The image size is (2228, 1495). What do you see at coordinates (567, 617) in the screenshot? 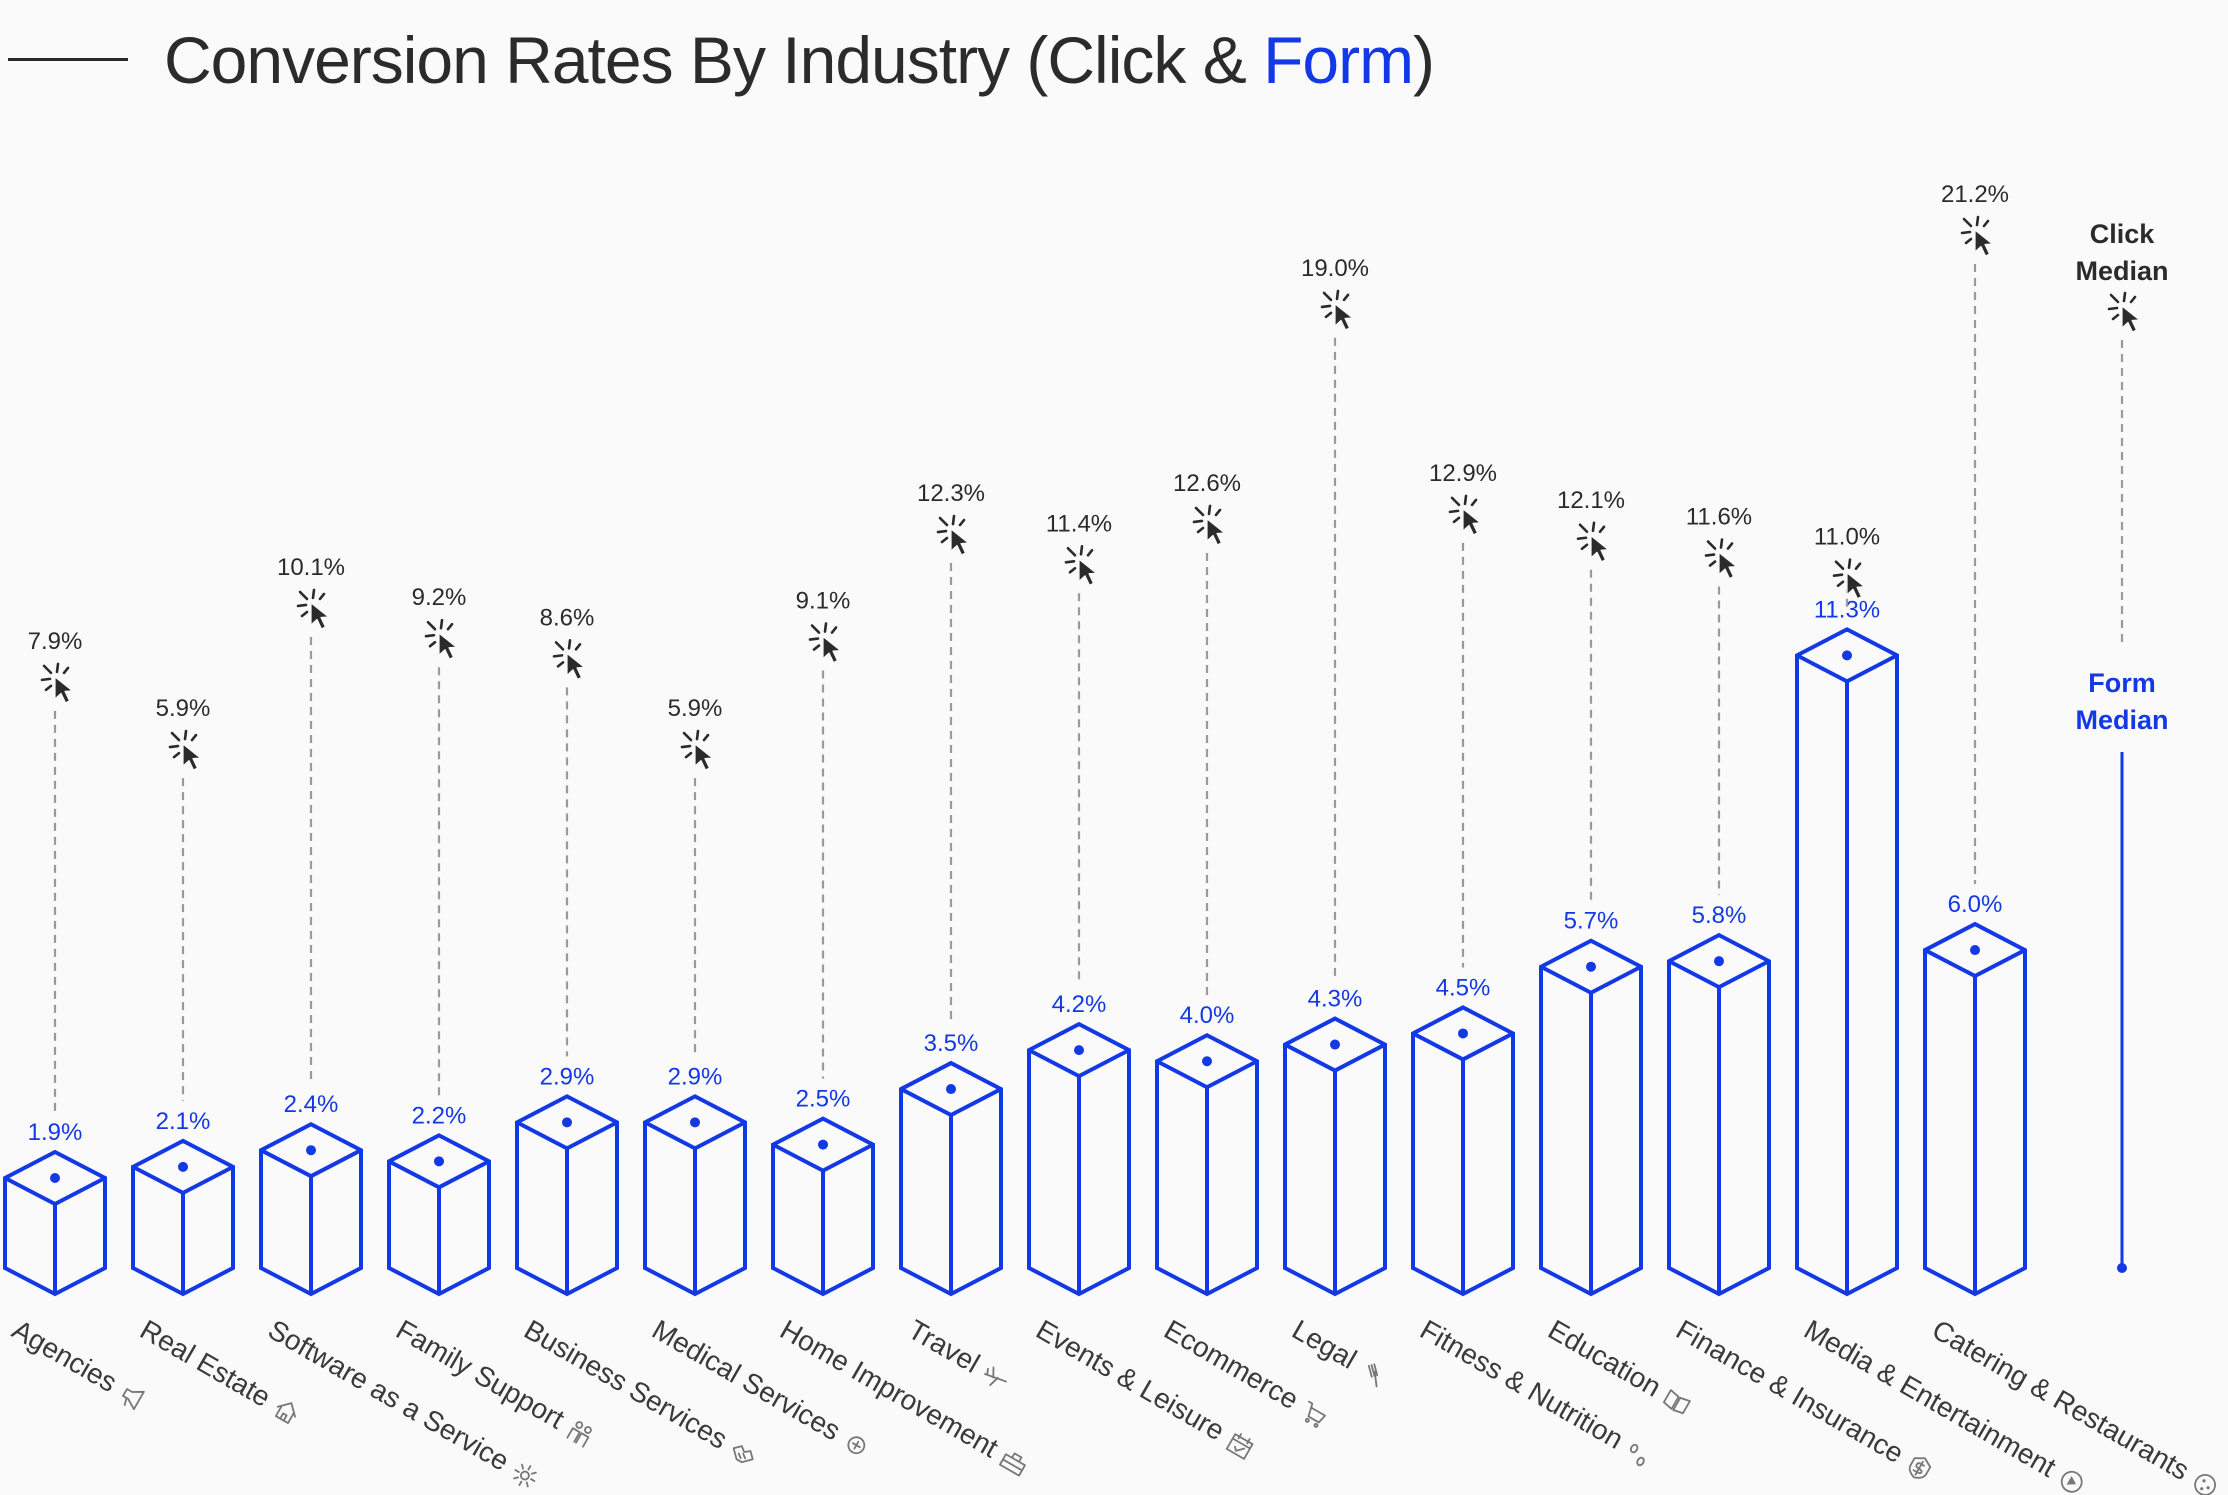
I see `click-label-business-services: 8.6%` at bounding box center [567, 617].